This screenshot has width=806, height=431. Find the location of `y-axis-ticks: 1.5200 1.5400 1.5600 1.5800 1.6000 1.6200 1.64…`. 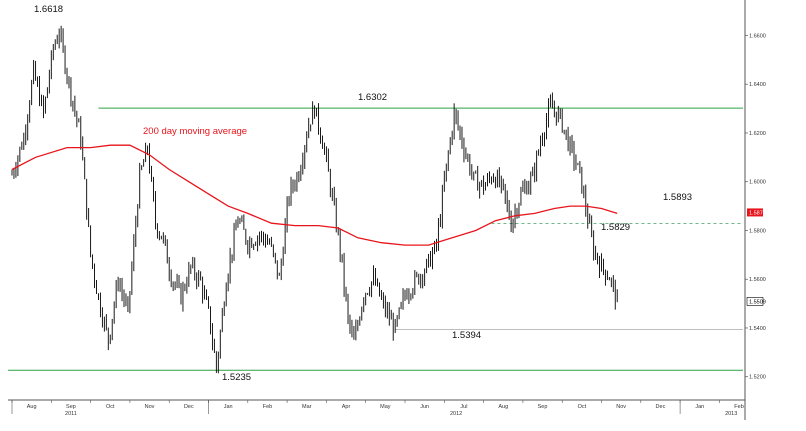

y-axis-ticks: 1.5200 1.5400 1.5600 1.5800 1.6000 1.6200 1.64… is located at coordinates (755, 207).